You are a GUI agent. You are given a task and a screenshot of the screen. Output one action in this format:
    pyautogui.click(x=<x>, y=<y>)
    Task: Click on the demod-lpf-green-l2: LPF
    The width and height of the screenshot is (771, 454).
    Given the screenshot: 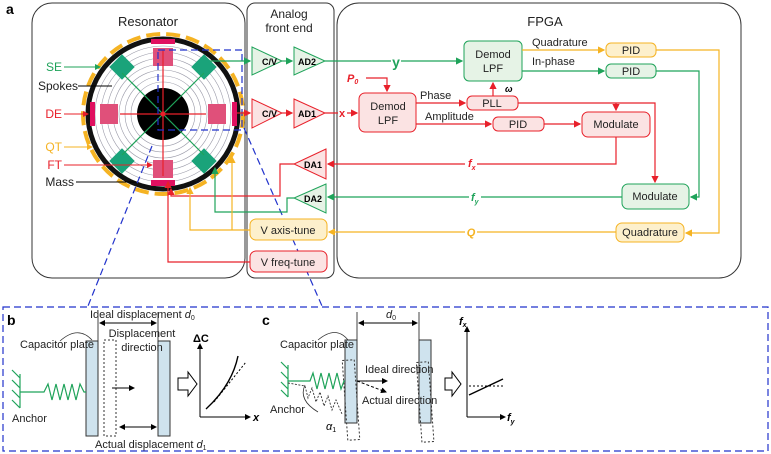 What is the action you would take?
    pyautogui.click(x=493, y=69)
    